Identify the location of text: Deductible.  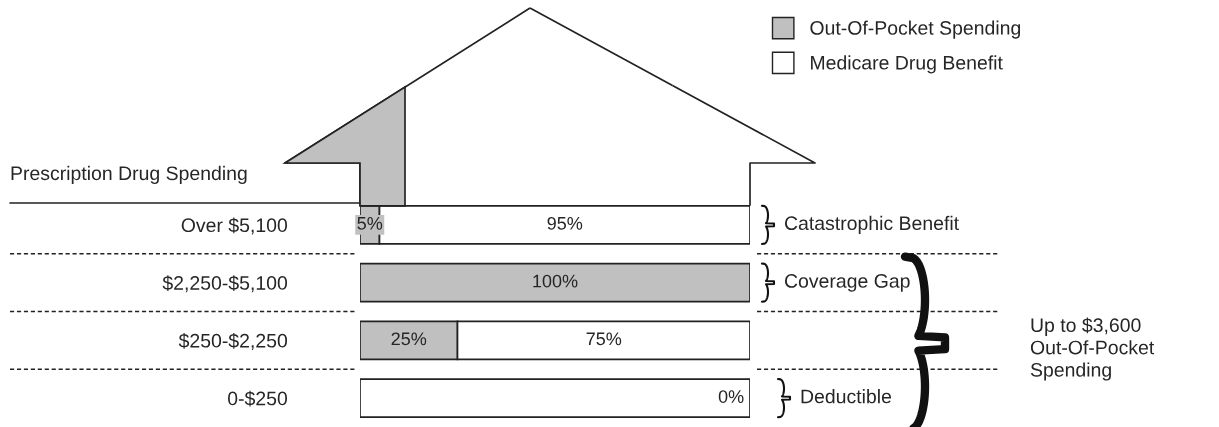
(846, 396).